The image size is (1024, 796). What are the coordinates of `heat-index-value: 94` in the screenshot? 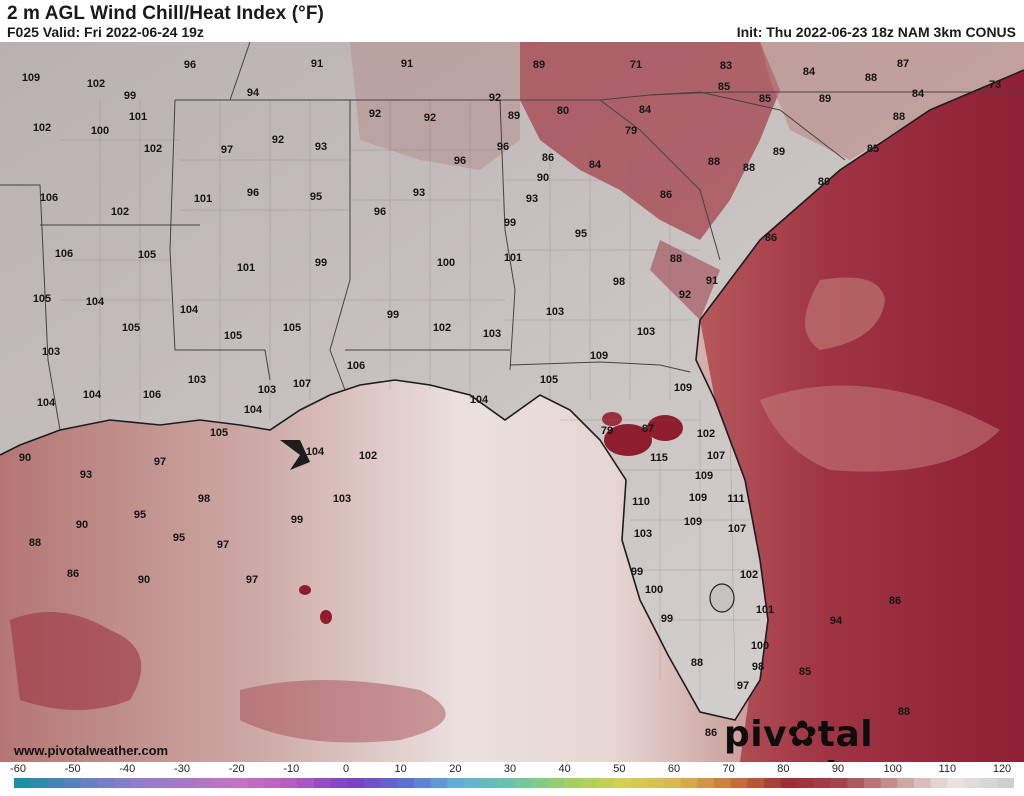 It's located at (253, 93).